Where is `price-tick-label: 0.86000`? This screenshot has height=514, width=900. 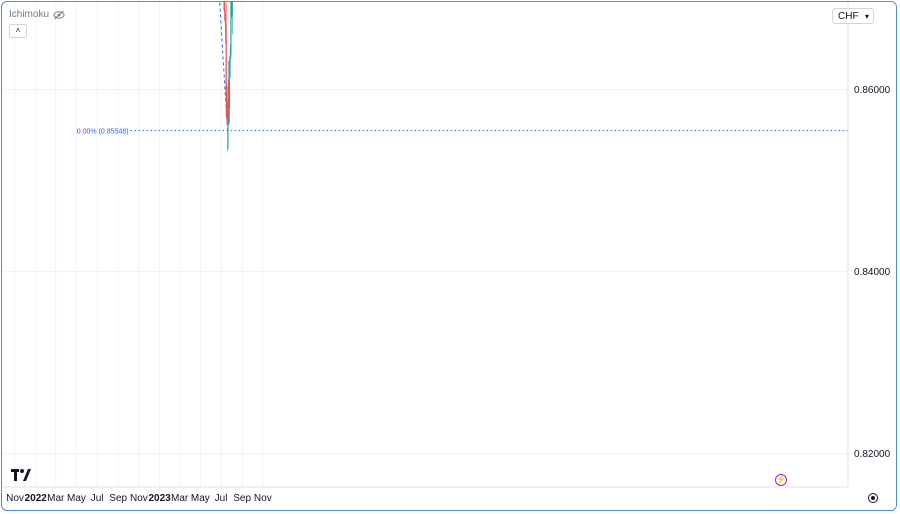 price-tick-label: 0.86000 is located at coordinates (872, 90).